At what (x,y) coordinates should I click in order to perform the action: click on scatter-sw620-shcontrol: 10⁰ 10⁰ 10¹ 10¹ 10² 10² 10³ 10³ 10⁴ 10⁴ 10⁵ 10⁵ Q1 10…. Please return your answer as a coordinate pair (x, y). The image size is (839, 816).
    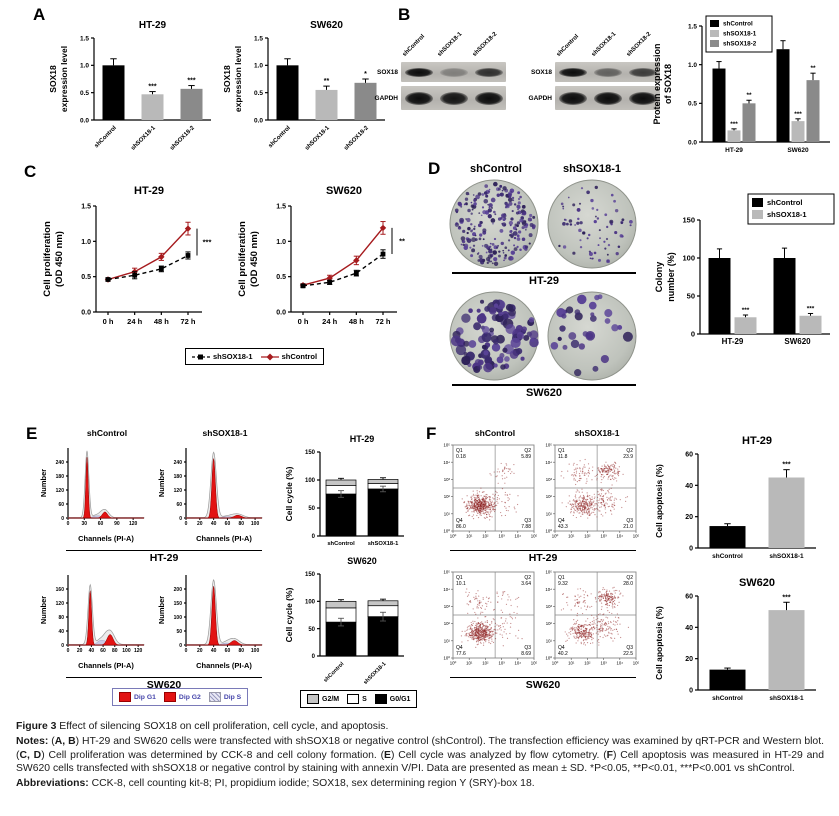
    Looking at the image, I should click on (489, 621).